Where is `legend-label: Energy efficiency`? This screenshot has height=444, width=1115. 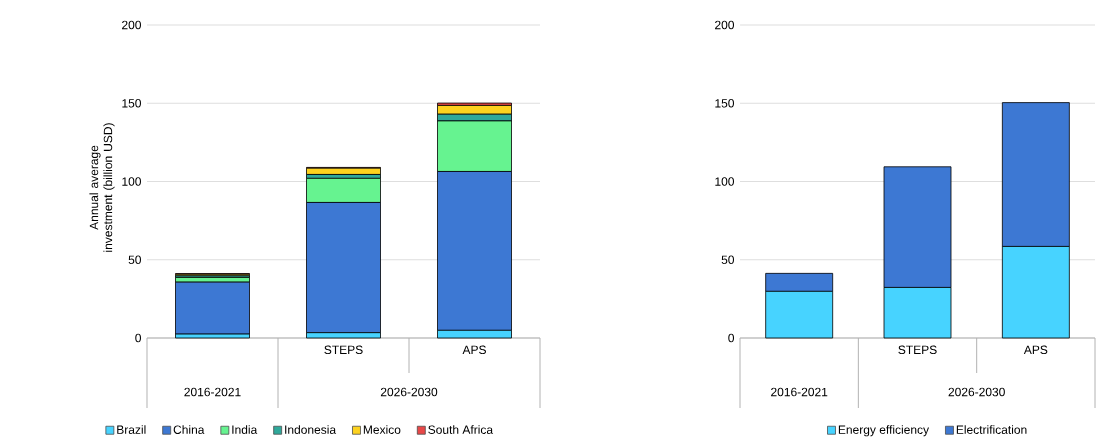 legend-label: Energy efficiency is located at coordinates (884, 431).